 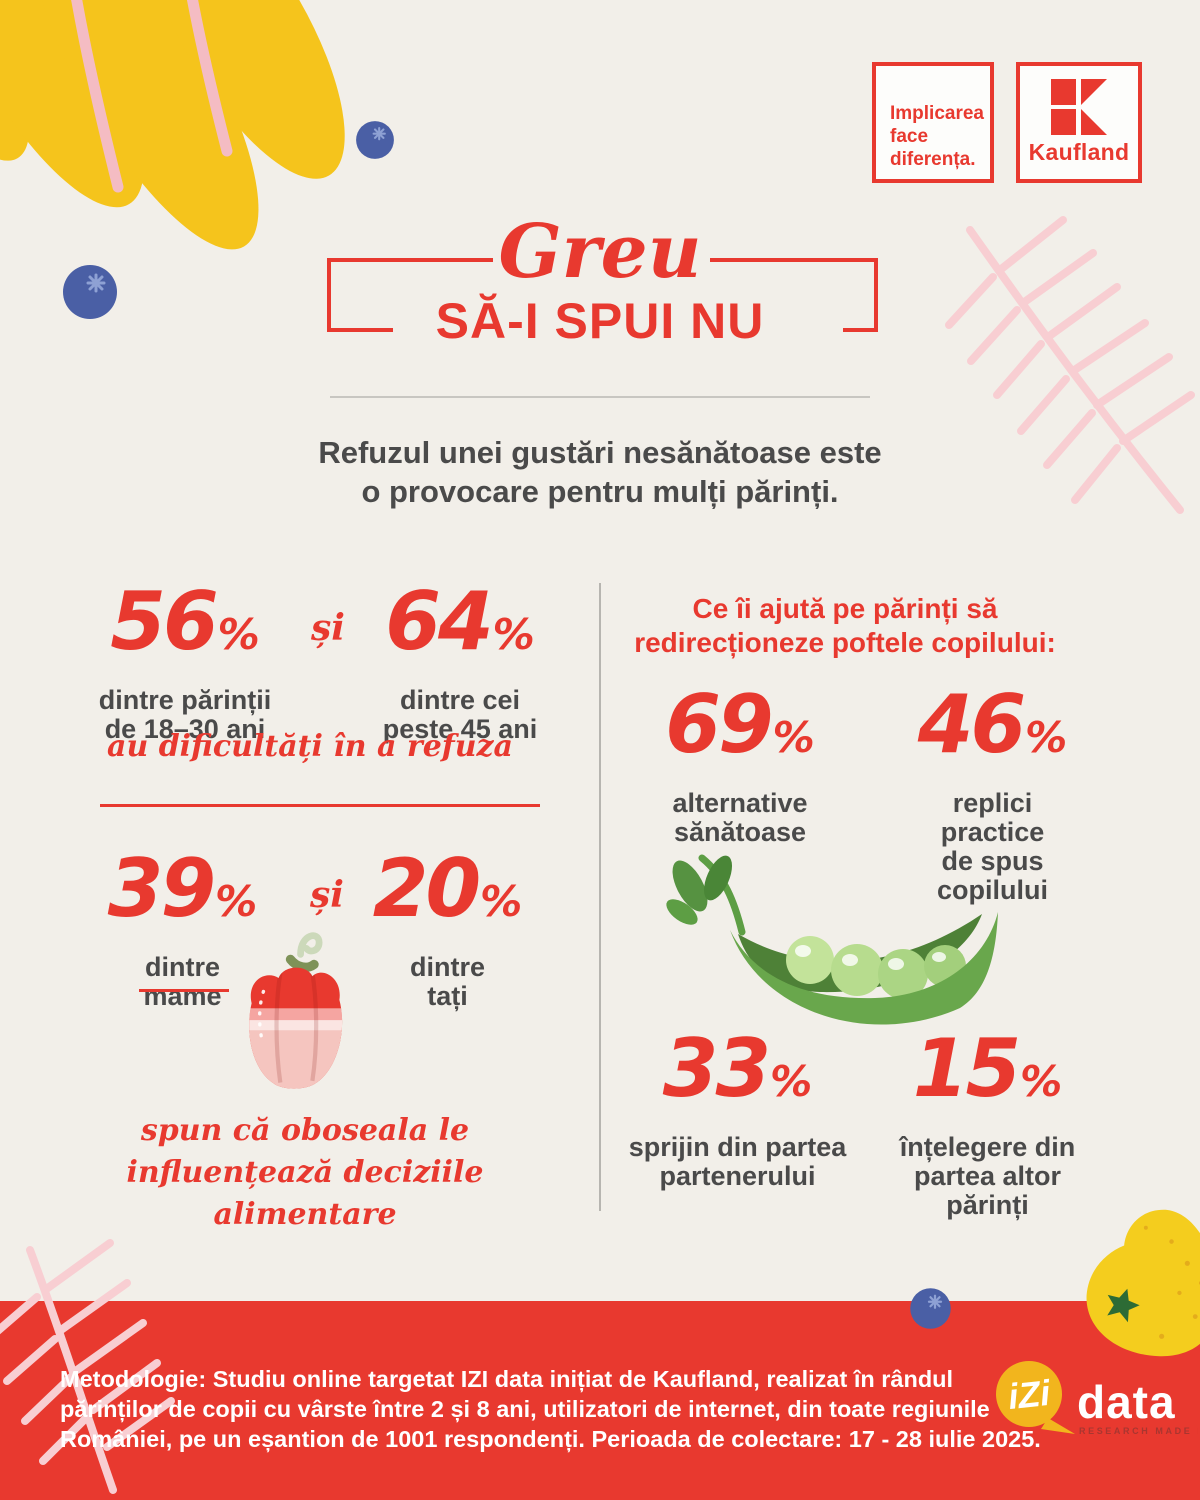 What do you see at coordinates (1079, 107) in the screenshot?
I see `kaufland-k-icon` at bounding box center [1079, 107].